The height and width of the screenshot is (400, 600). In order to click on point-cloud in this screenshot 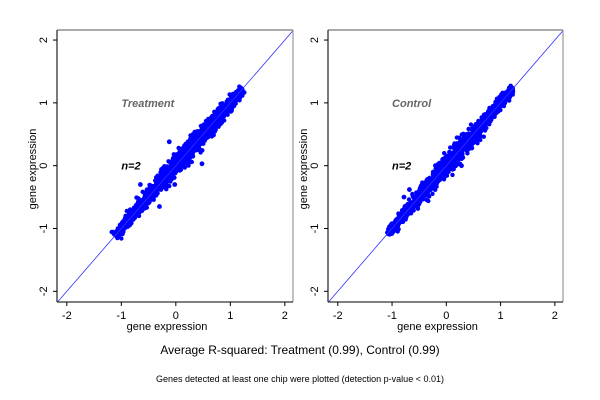, I will do `click(178, 162)`.